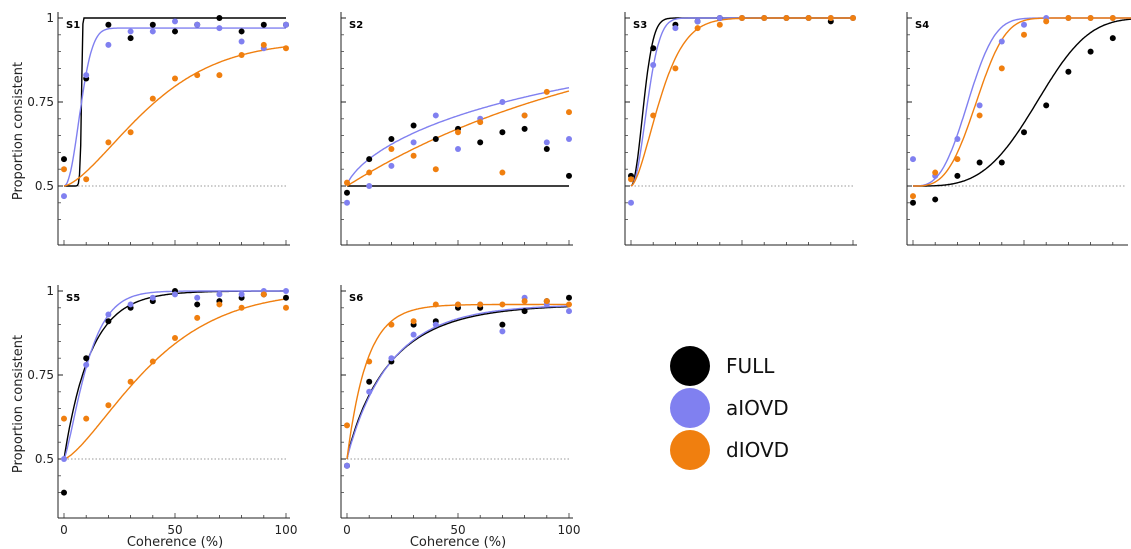 The image size is (1131, 549). What do you see at coordinates (922, 25) in the screenshot?
I see `panel-title: S4` at bounding box center [922, 25].